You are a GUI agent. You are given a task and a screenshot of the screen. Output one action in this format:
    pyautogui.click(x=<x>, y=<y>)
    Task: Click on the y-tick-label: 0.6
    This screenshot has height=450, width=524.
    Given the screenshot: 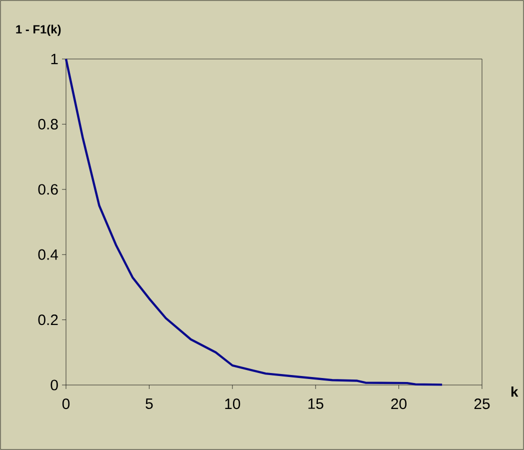 What is the action you would take?
    pyautogui.click(x=48, y=189)
    